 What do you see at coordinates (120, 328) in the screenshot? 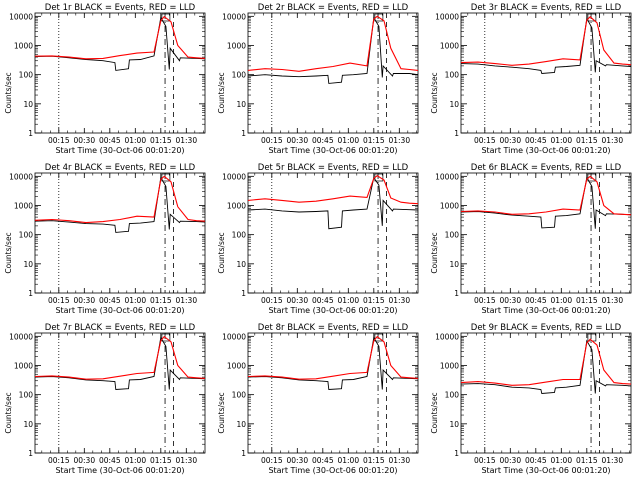
I see `plot-title: Det 7r BLACK = Events, RED = LLD` at bounding box center [120, 328].